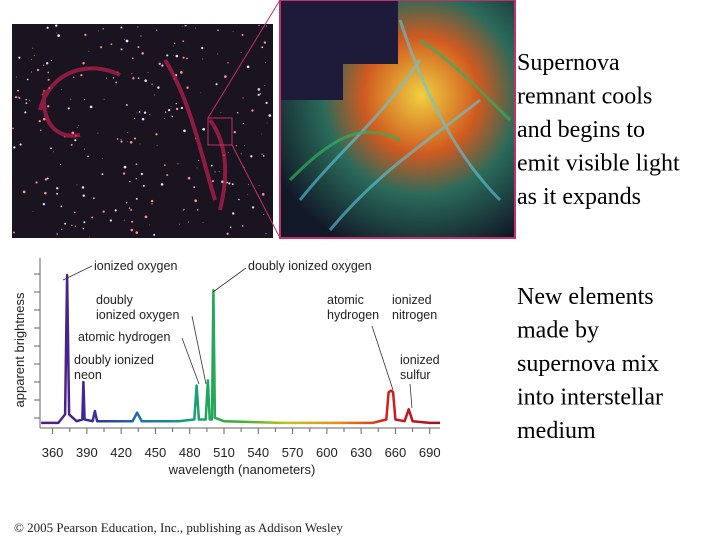 Image resolution: width=720 pixels, height=540 pixels. What do you see at coordinates (53, 452) in the screenshot?
I see `x-tick-label: 360` at bounding box center [53, 452].